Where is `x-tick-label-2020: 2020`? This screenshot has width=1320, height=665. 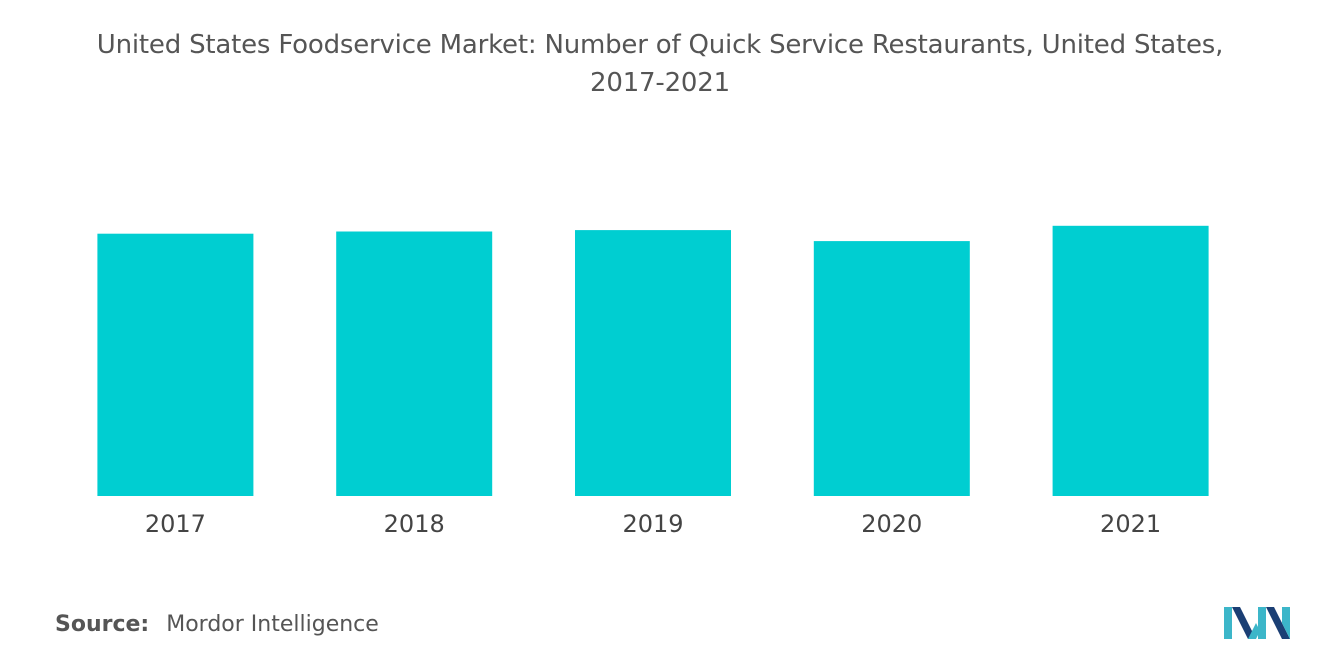 x-tick-label-2020: 2020 is located at coordinates (891, 524).